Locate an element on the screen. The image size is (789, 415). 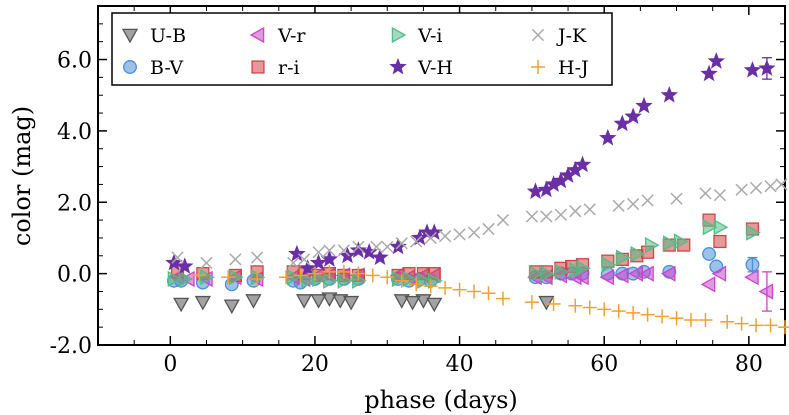
error-bars is located at coordinates (759, 184).